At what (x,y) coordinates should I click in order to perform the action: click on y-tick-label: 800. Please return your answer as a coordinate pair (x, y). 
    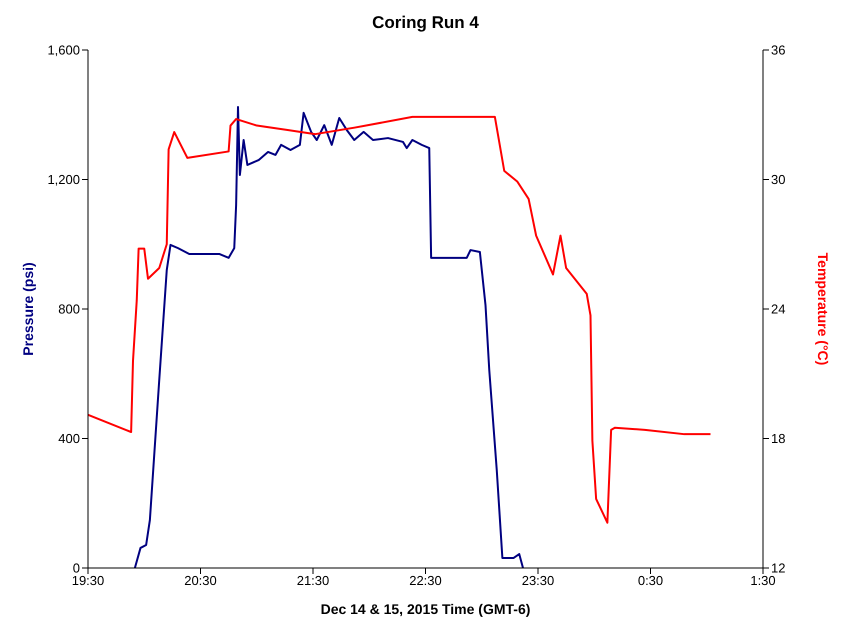
    Looking at the image, I should click on (69, 309).